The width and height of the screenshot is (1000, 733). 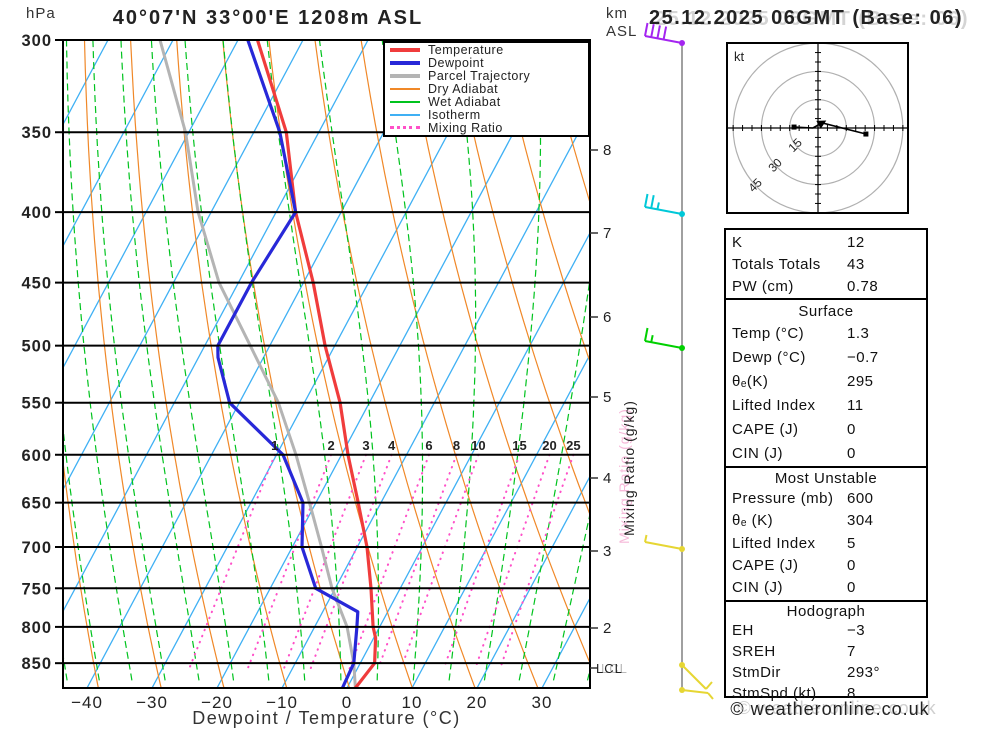 What do you see at coordinates (783, 498) in the screenshot?
I see `stats-label: Pressure (mb)` at bounding box center [783, 498].